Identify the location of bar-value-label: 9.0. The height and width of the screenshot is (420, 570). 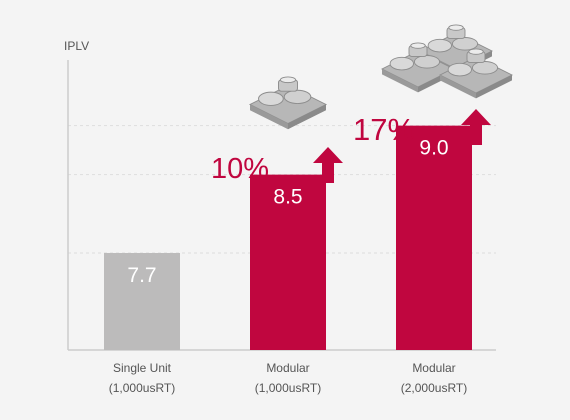
(433, 148).